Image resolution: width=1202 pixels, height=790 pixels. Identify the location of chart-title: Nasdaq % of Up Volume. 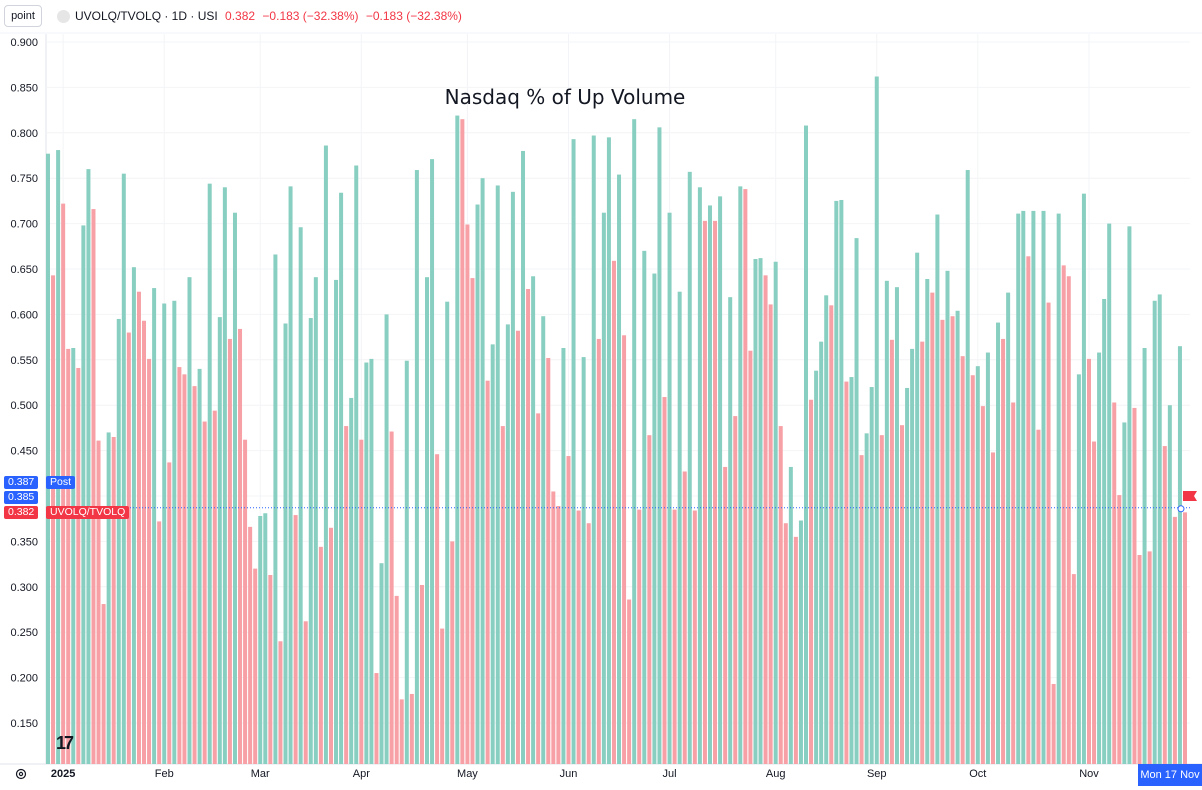
(565, 97).